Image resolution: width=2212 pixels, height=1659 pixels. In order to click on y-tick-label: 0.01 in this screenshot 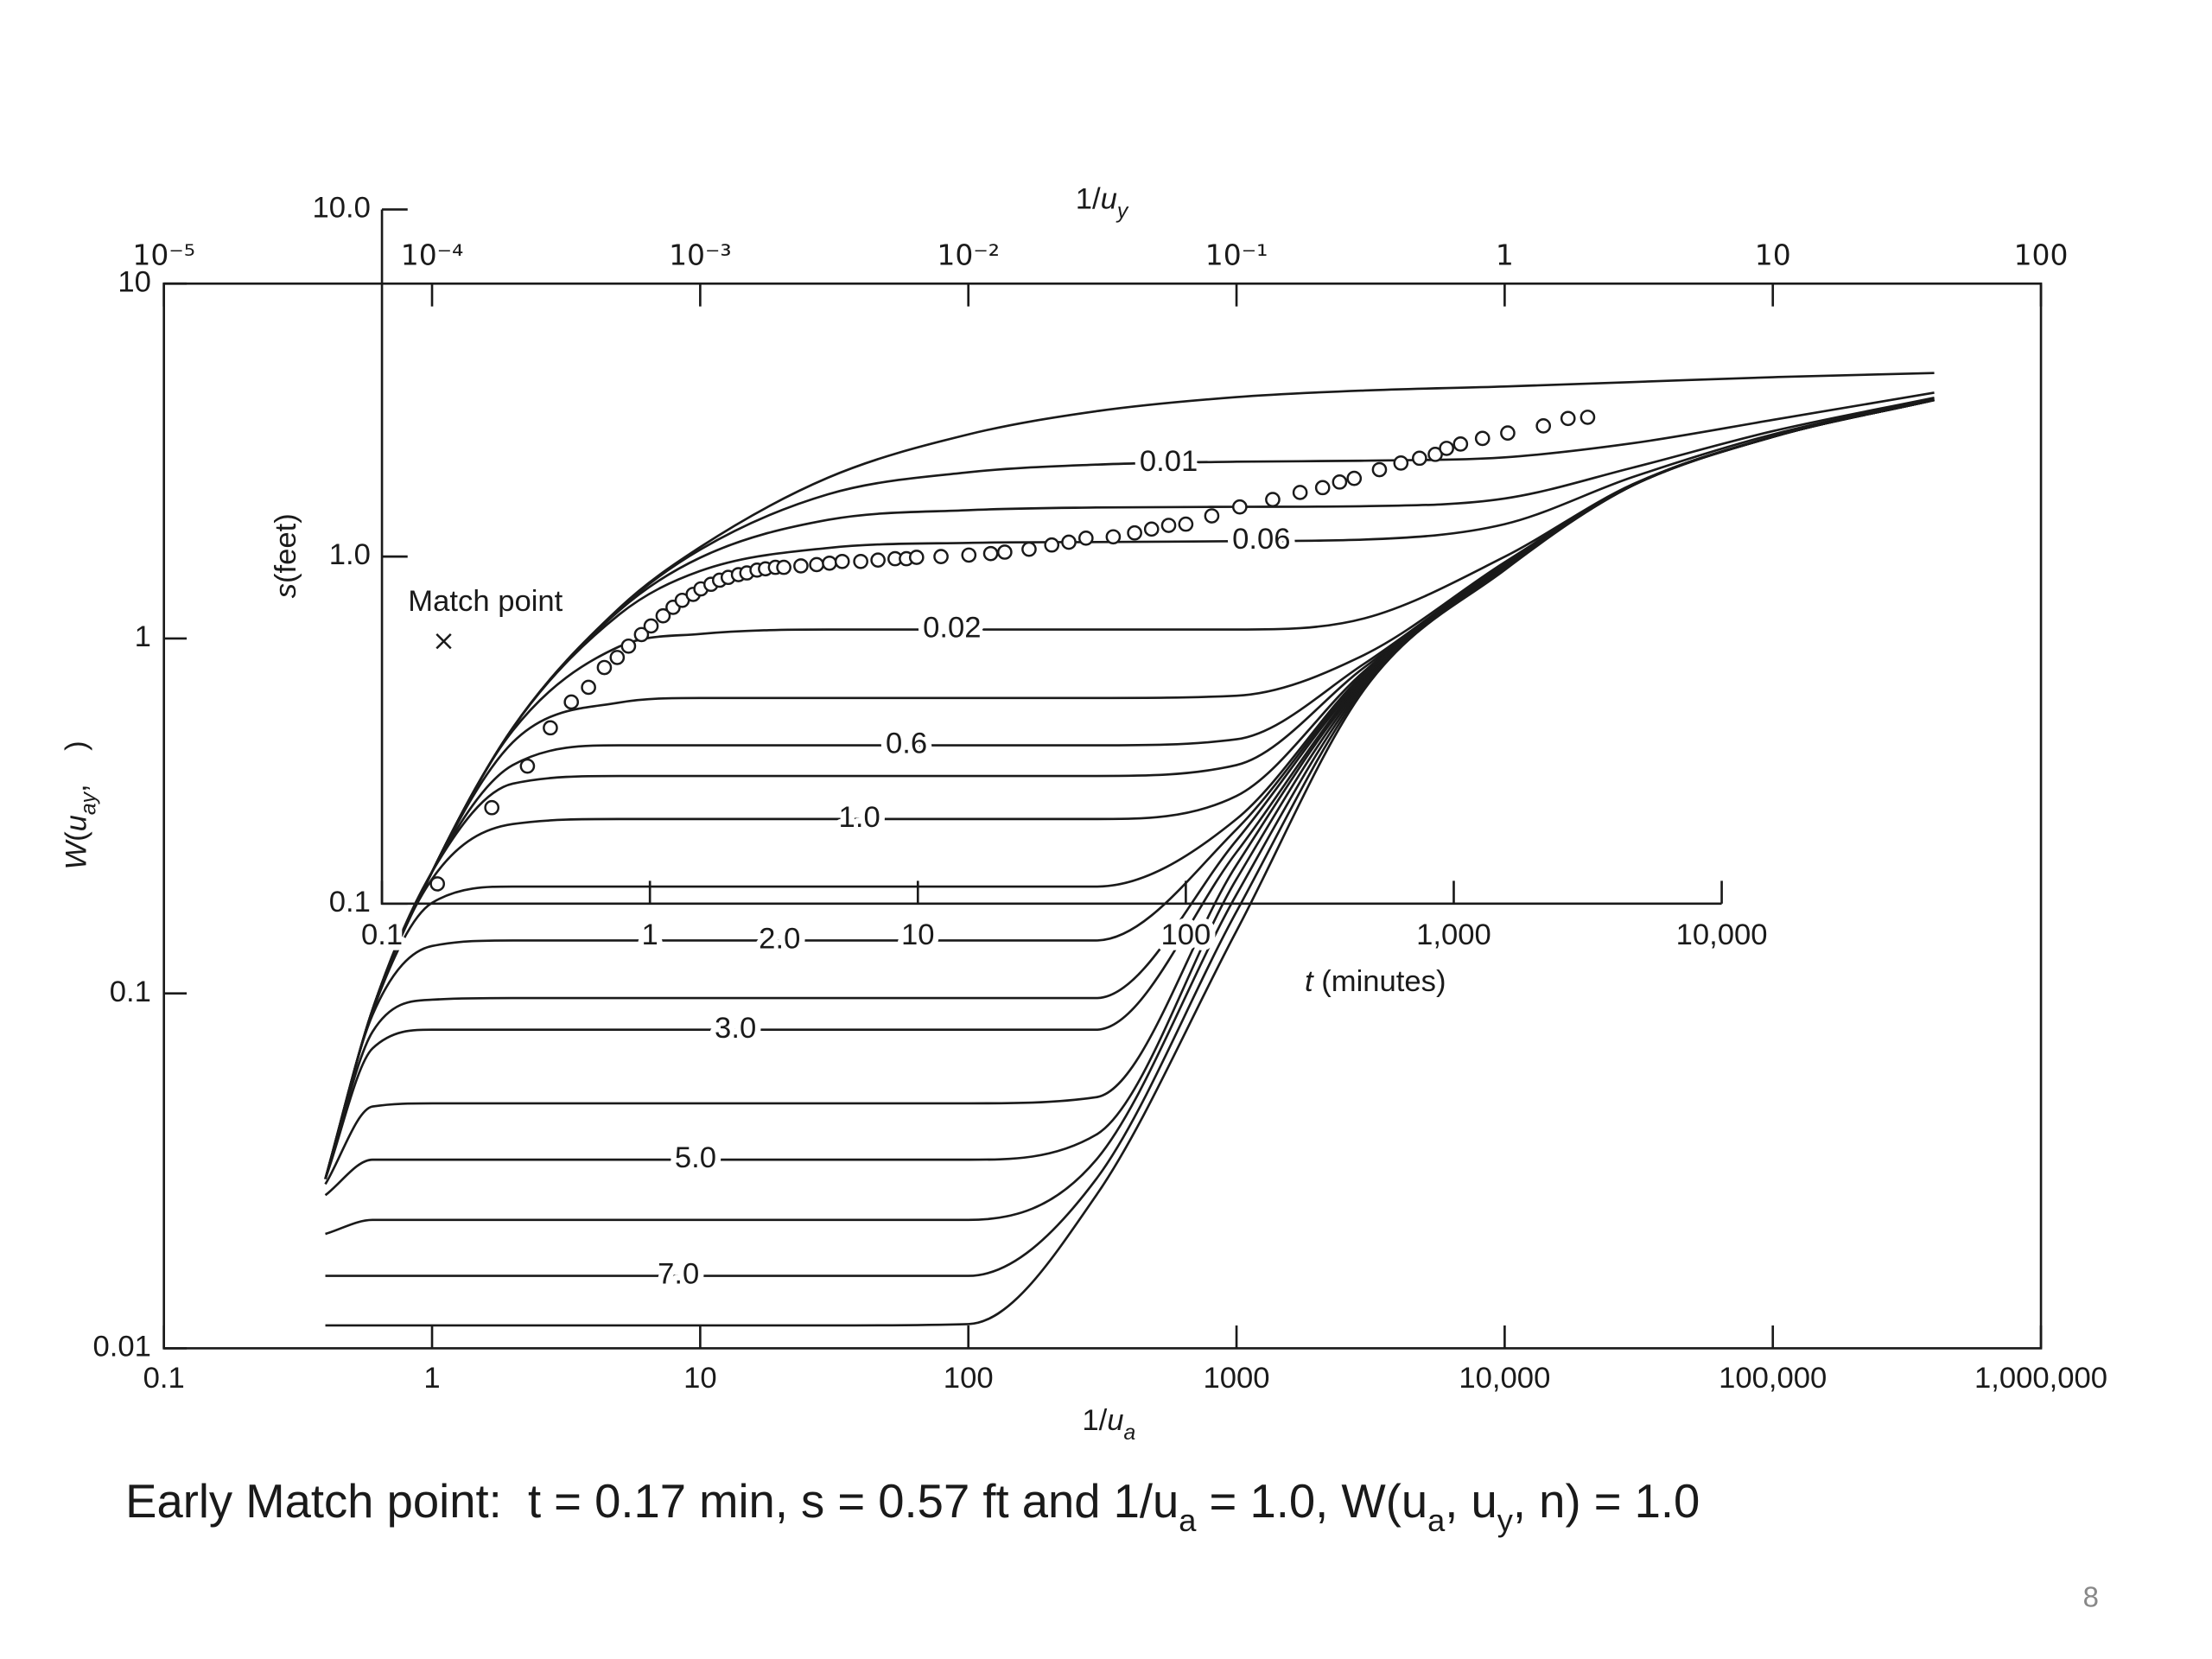, I will do `click(121, 1347)`.